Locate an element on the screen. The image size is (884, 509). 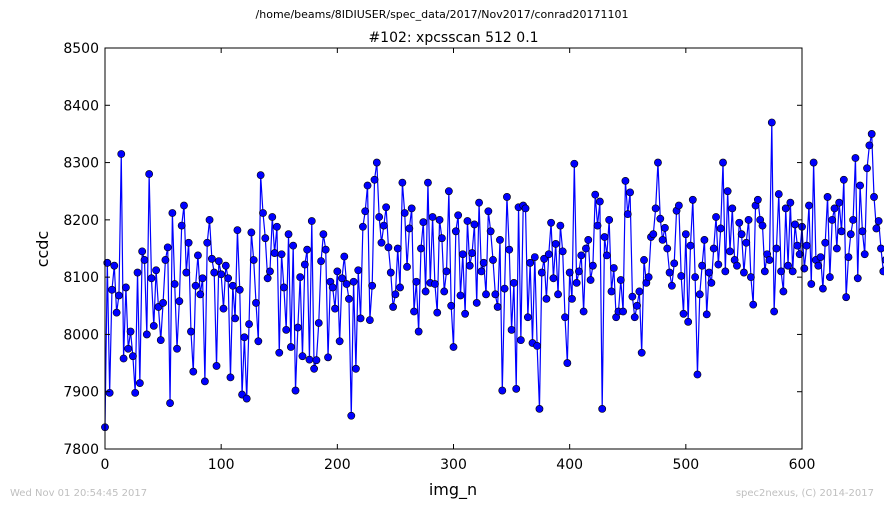
y-axis-label: ccdc is located at coordinates (42, 249).